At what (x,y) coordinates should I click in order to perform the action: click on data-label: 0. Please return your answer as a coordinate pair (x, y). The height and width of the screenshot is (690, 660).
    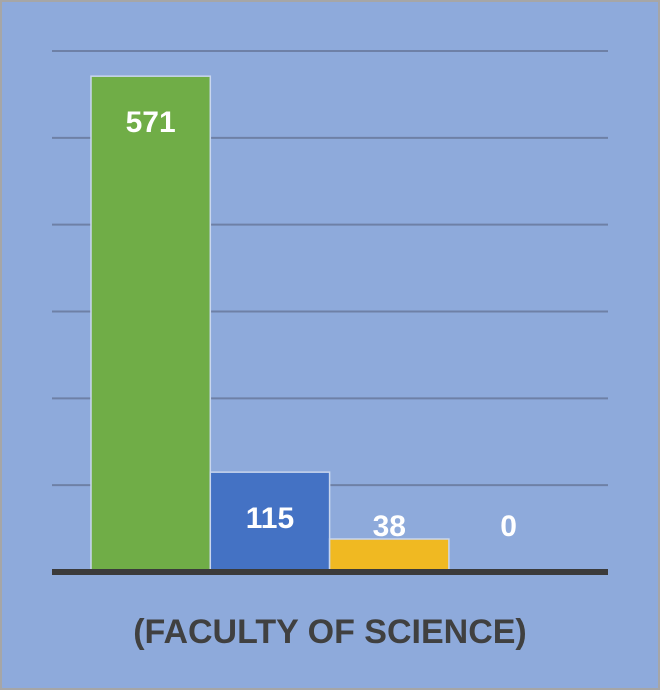
    Looking at the image, I should click on (508, 526).